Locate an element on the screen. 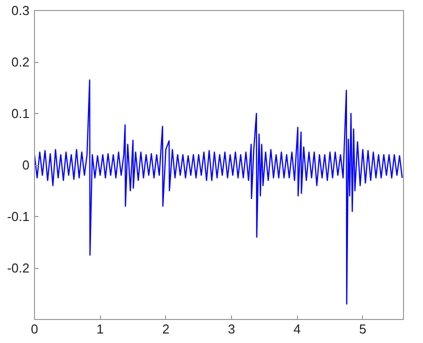 The width and height of the screenshot is (423, 343). x-tick-label: 1 is located at coordinates (100, 329).